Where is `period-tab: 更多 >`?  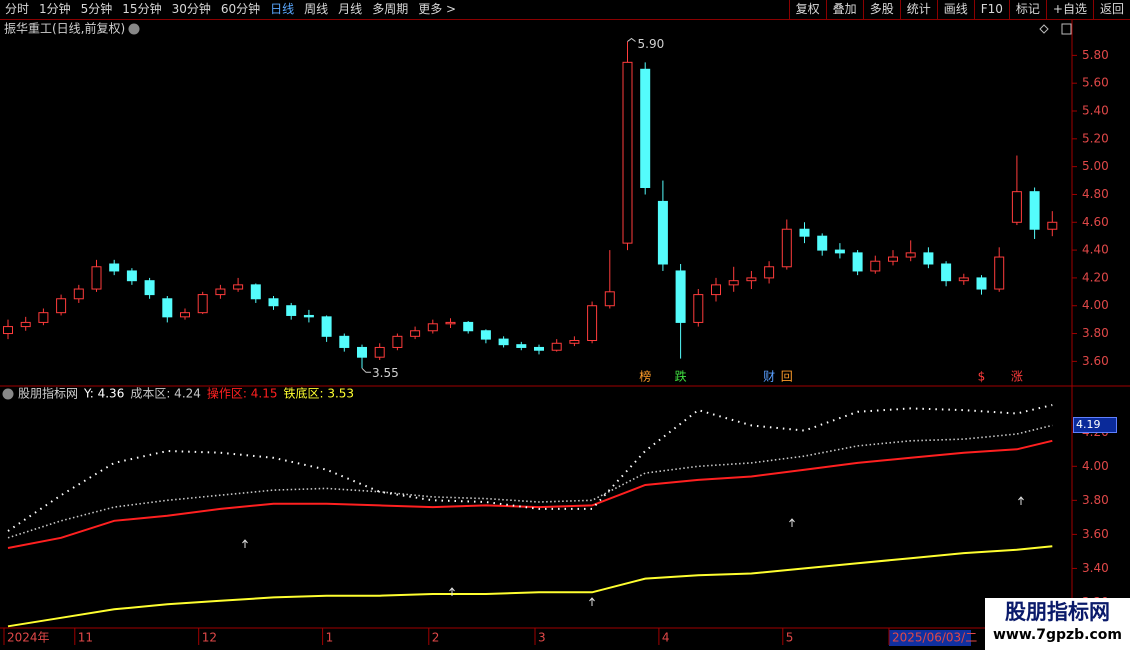
period-tab: 更多 > is located at coordinates (437, 9).